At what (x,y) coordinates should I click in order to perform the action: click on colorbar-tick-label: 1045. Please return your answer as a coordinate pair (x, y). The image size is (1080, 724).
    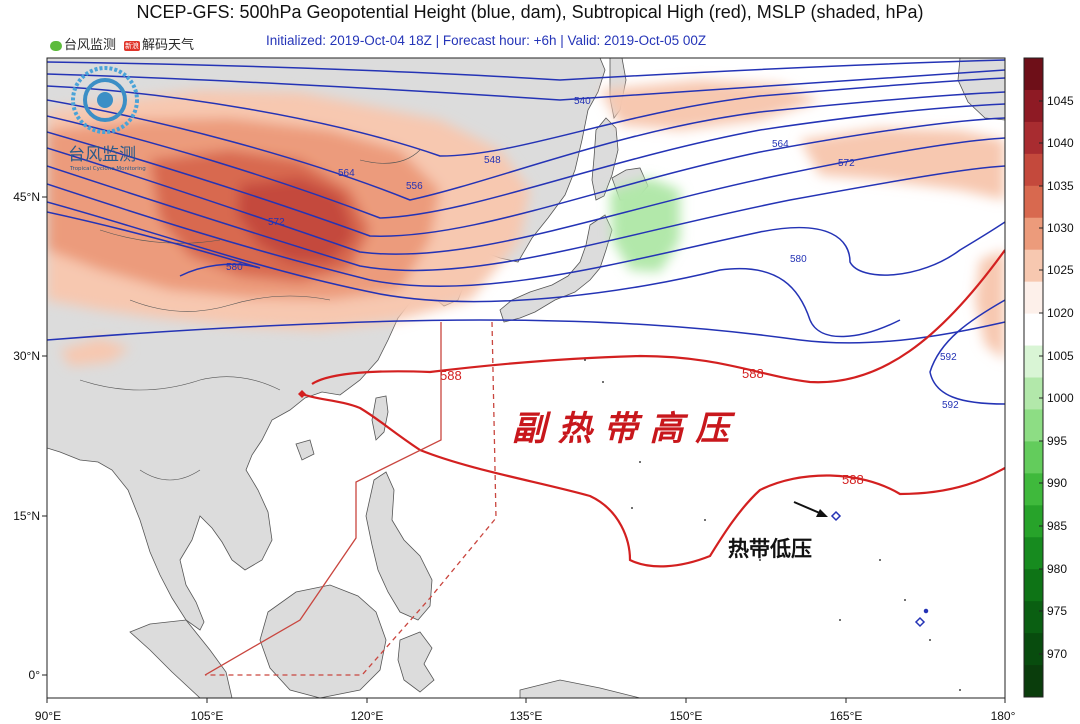
    Looking at the image, I should click on (1060, 101).